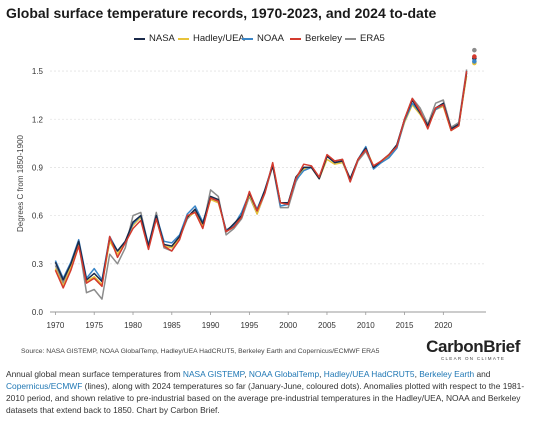 The height and width of the screenshot is (431, 534). What do you see at coordinates (38, 312) in the screenshot?
I see `y-tick-label: 0.0` at bounding box center [38, 312].